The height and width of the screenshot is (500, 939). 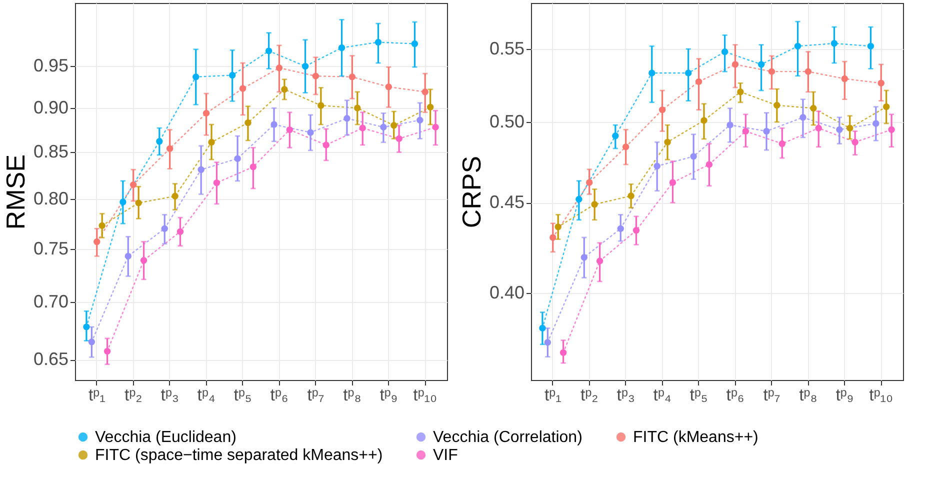 I want to click on legend-label: Vecchia (Correlation), so click(x=507, y=437).